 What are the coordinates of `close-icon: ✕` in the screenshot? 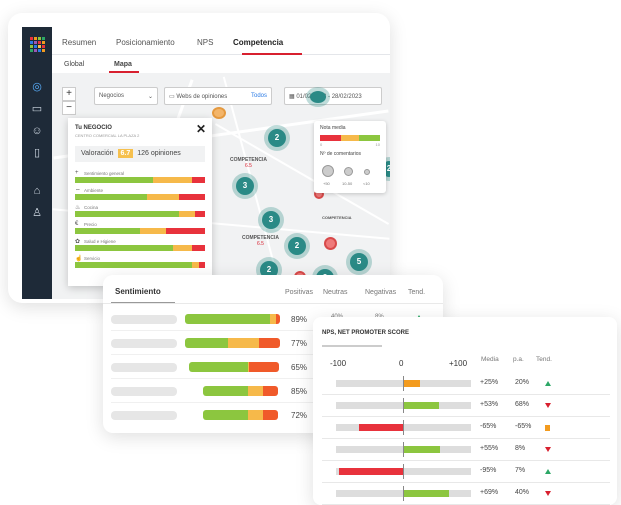 It's located at (200, 129).